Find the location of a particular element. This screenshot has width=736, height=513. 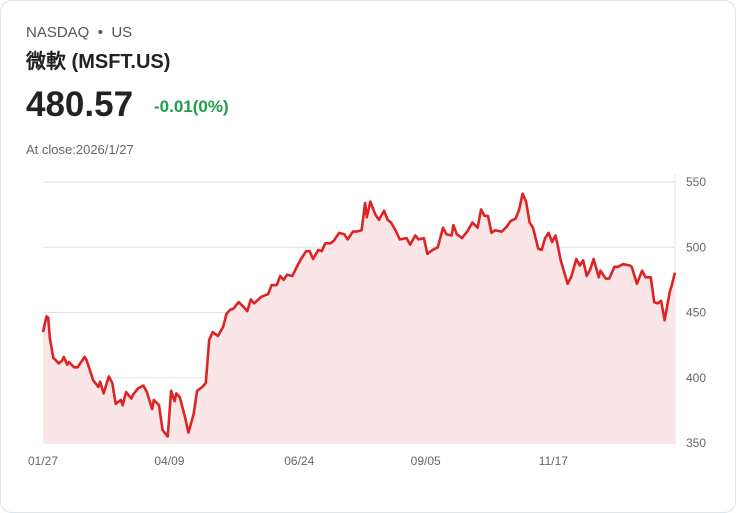

y-tick-label: 400 is located at coordinates (696, 378).